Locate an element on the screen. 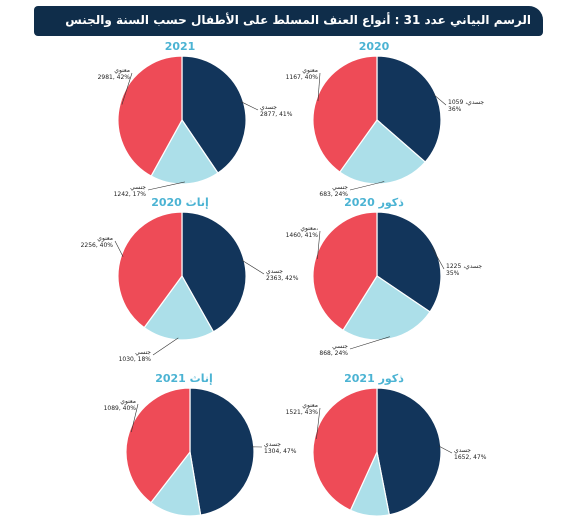  slice-label-value: 35% is located at coordinates (453, 273).